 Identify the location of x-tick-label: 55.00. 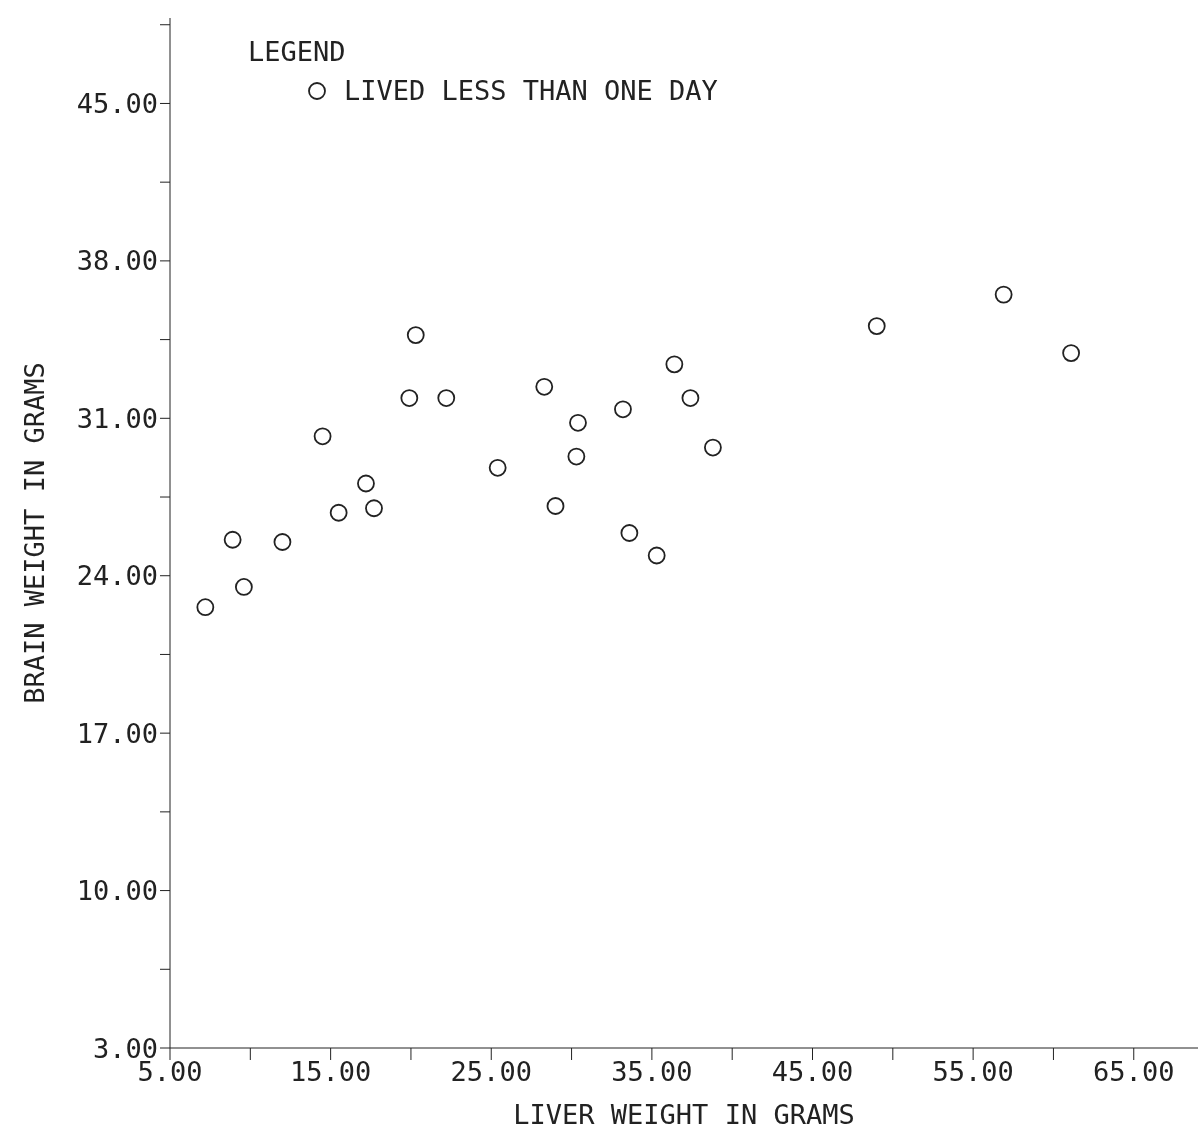
(973, 1072).